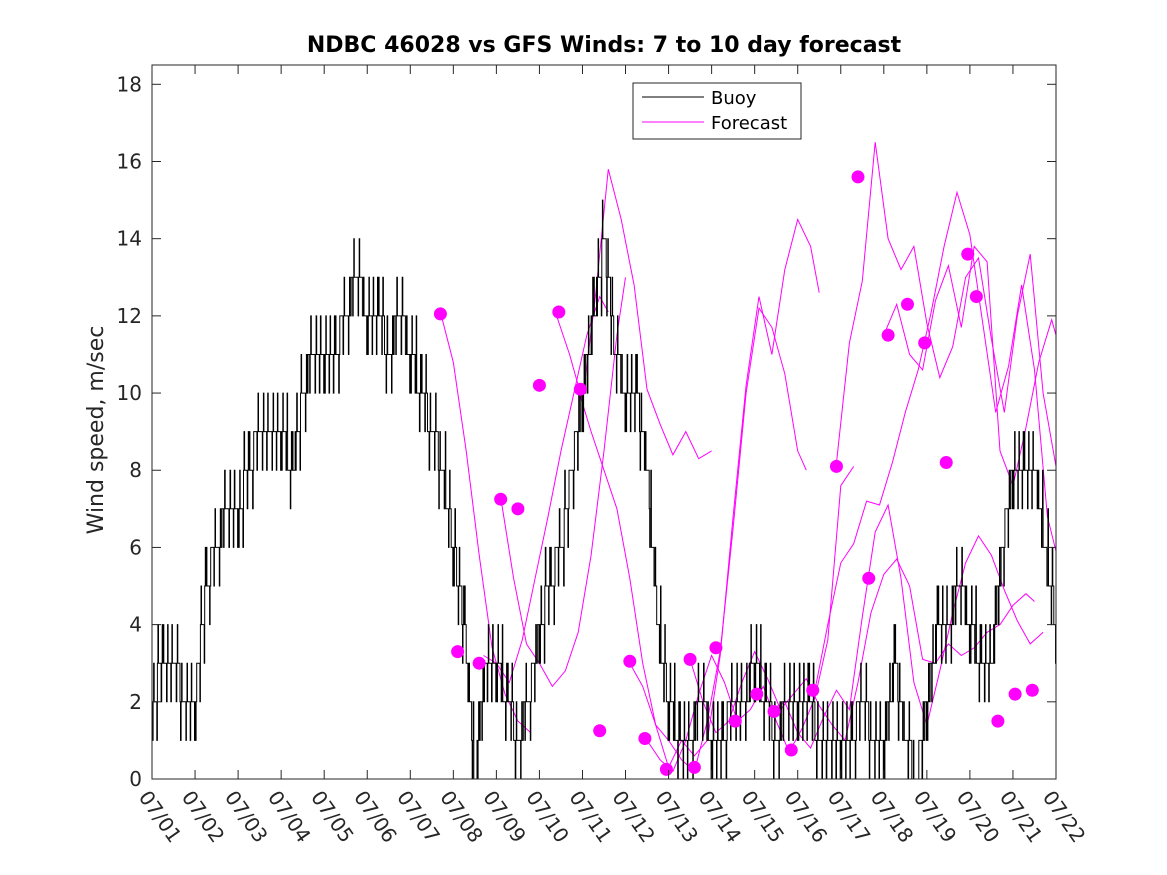  What do you see at coordinates (135, 470) in the screenshot?
I see `y-tick-label: 8` at bounding box center [135, 470].